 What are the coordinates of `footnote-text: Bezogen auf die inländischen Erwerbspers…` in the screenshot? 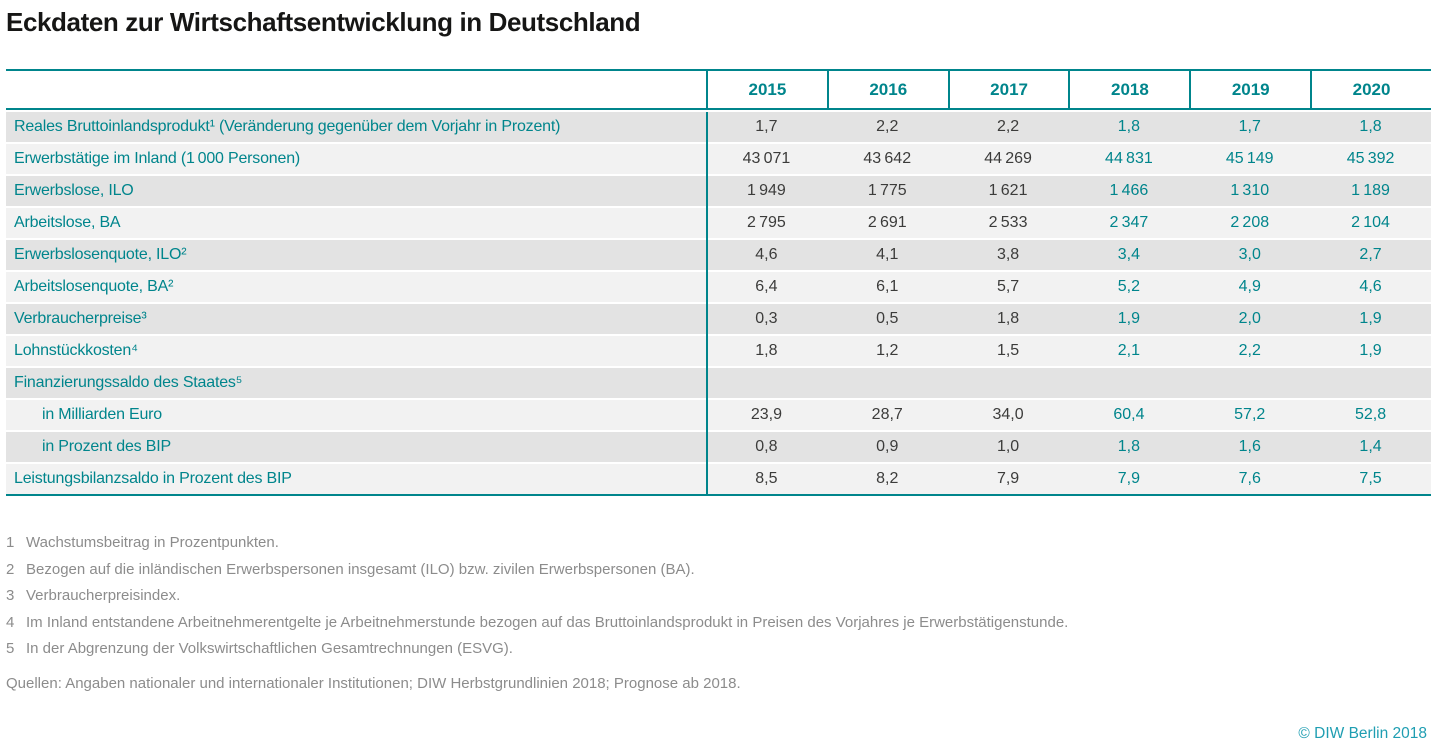 It's located at (360, 569).